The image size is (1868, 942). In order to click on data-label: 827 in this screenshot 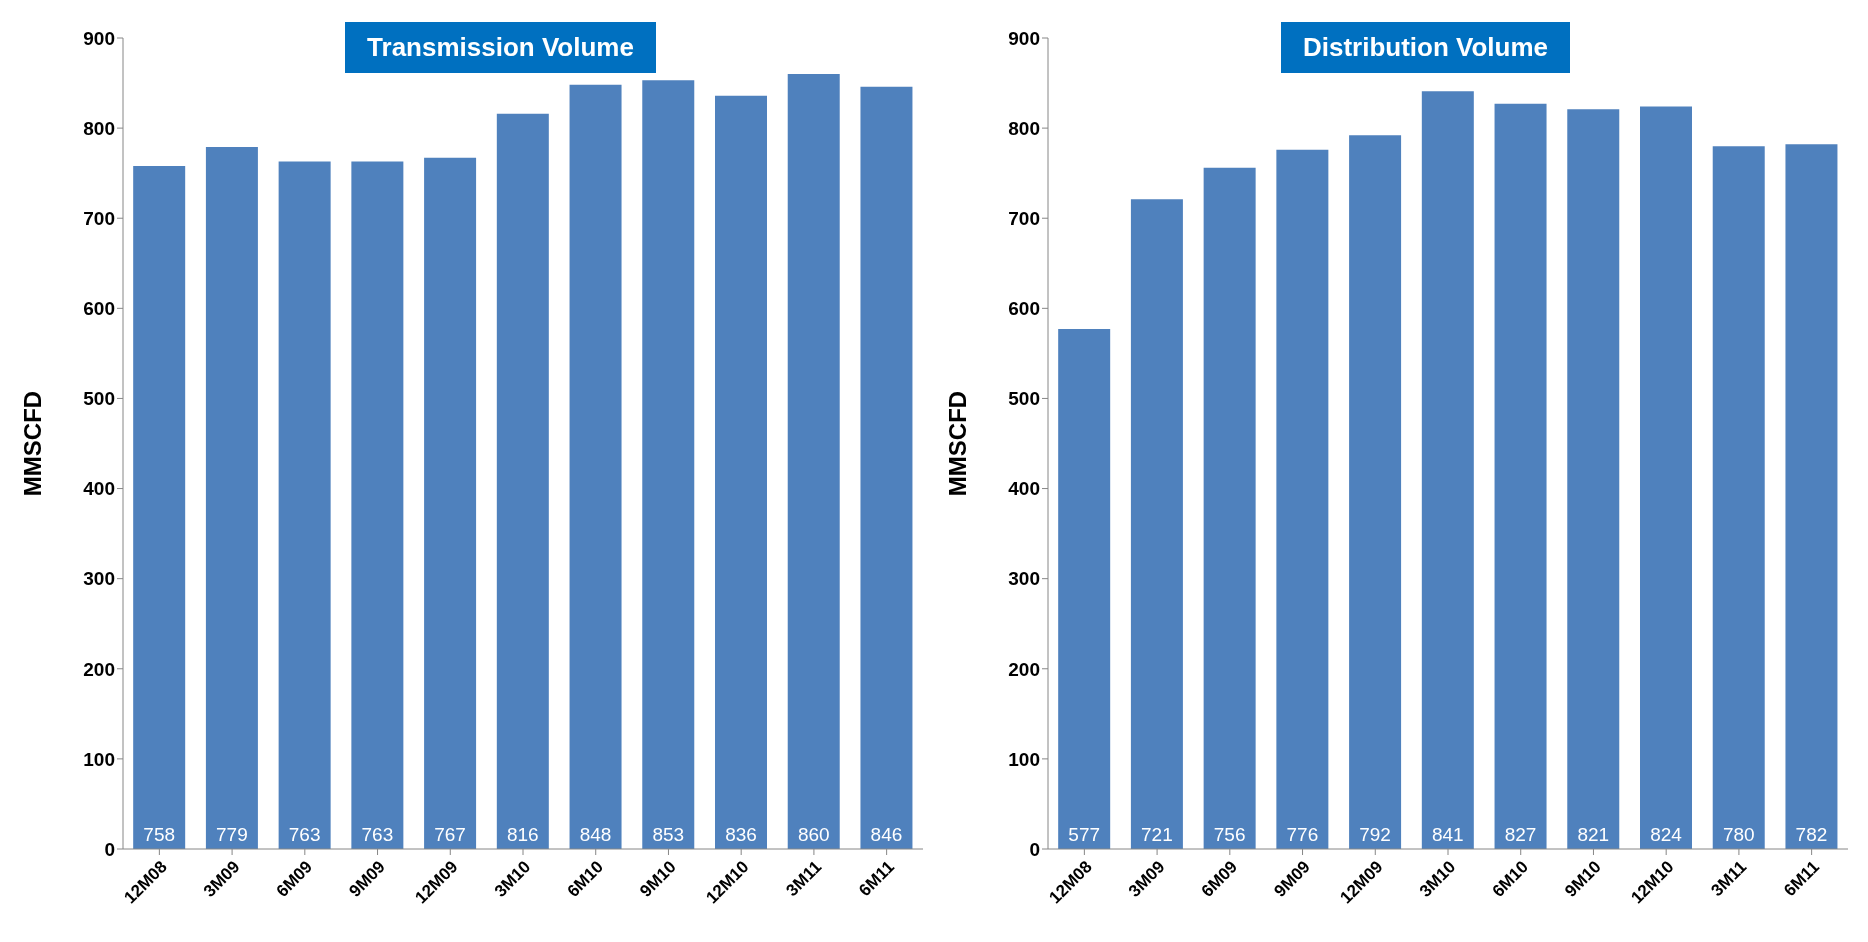, I will do `click(1520, 834)`.